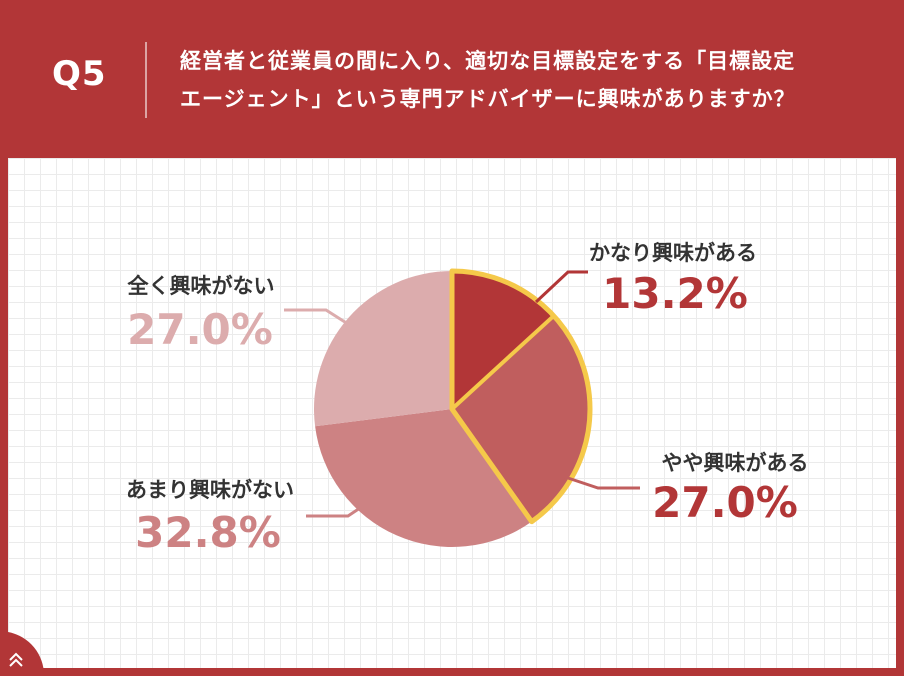  Describe the element at coordinates (79, 74) in the screenshot. I see `question-number: Q5` at that location.